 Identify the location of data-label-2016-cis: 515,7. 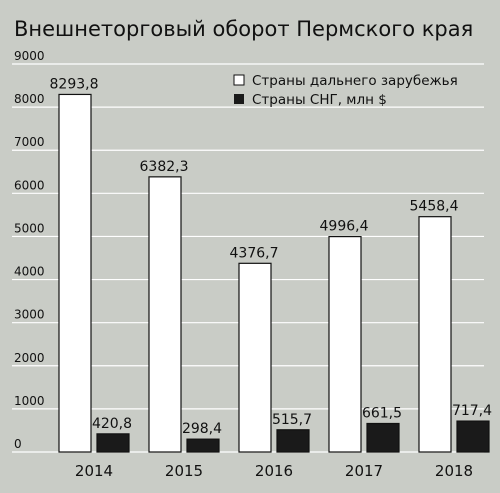
(292, 420).